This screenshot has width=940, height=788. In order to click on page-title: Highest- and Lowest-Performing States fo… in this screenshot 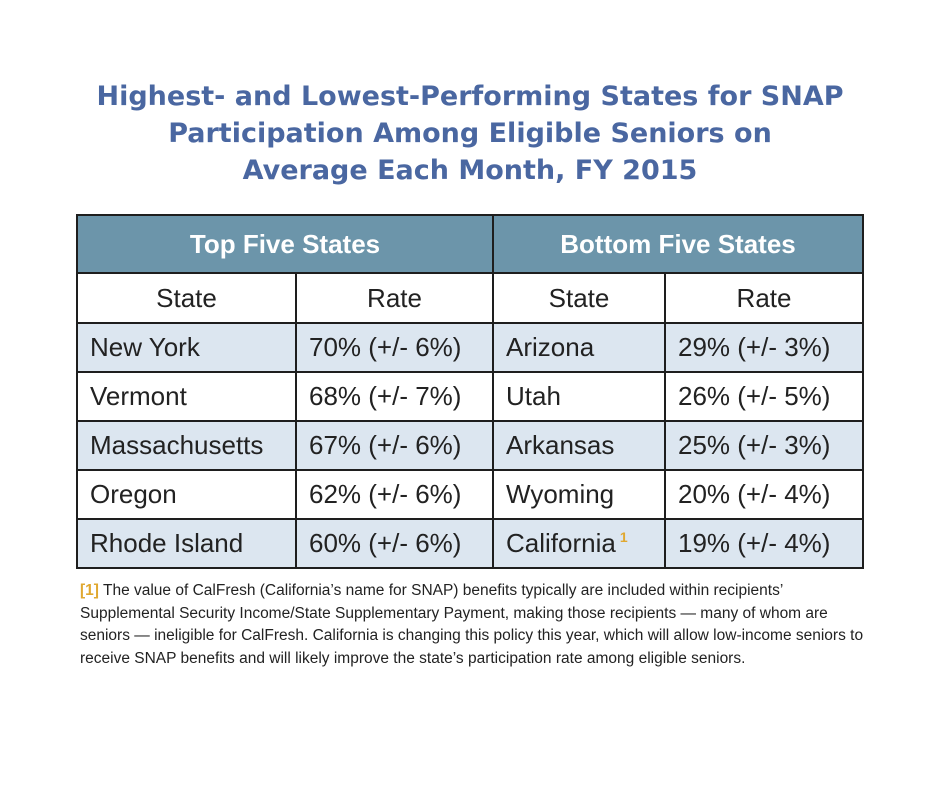, I will do `click(470, 133)`.